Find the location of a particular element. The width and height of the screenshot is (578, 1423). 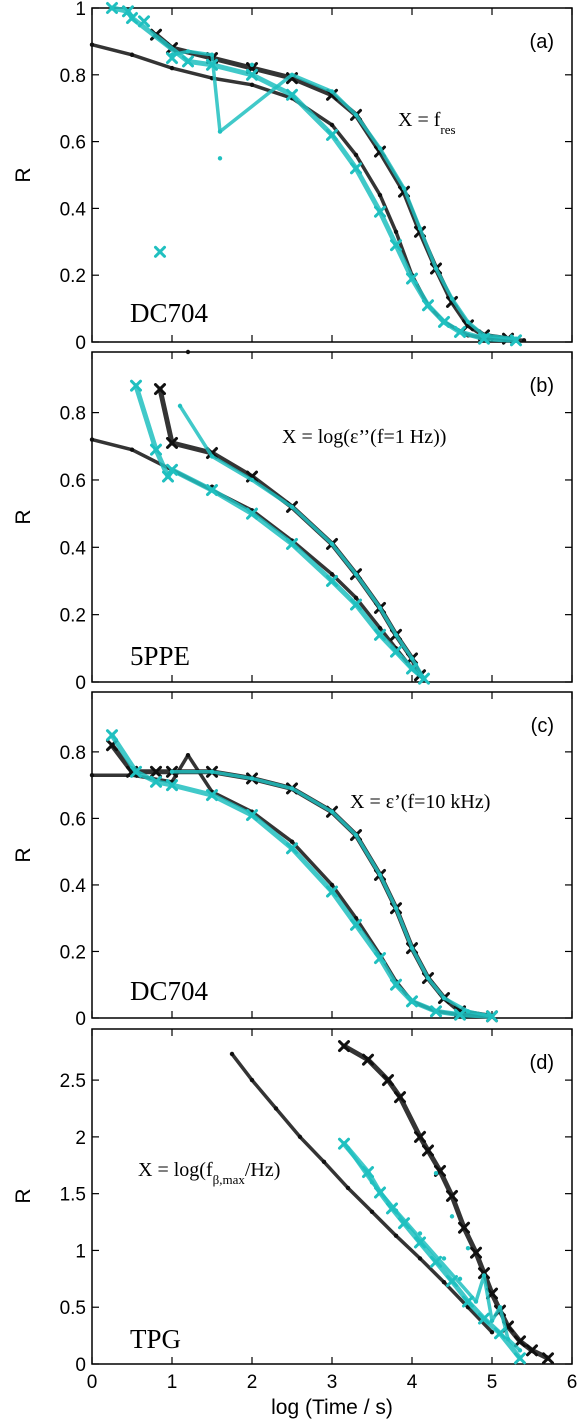

x-tick-label: 2 is located at coordinates (252, 1382).